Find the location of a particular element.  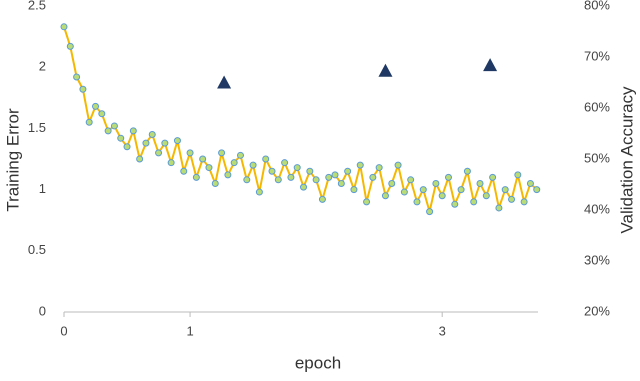

y2-tick-label: 70% is located at coordinates (597, 55).